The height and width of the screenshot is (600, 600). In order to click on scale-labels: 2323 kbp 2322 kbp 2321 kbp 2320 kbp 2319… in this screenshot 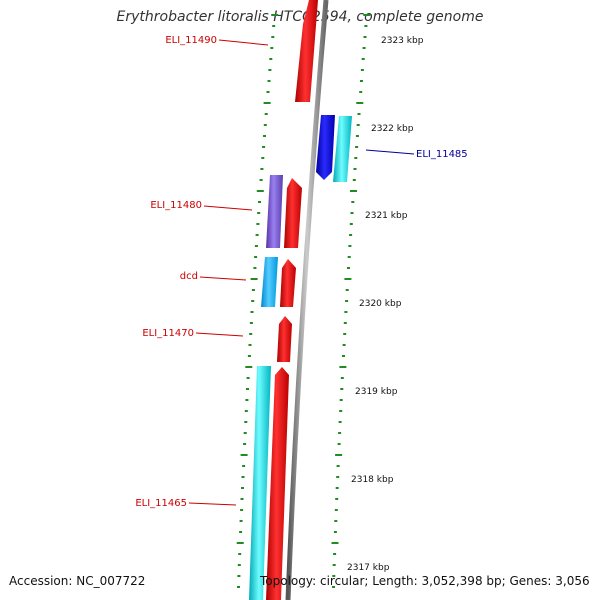, I will do `click(385, 304)`.